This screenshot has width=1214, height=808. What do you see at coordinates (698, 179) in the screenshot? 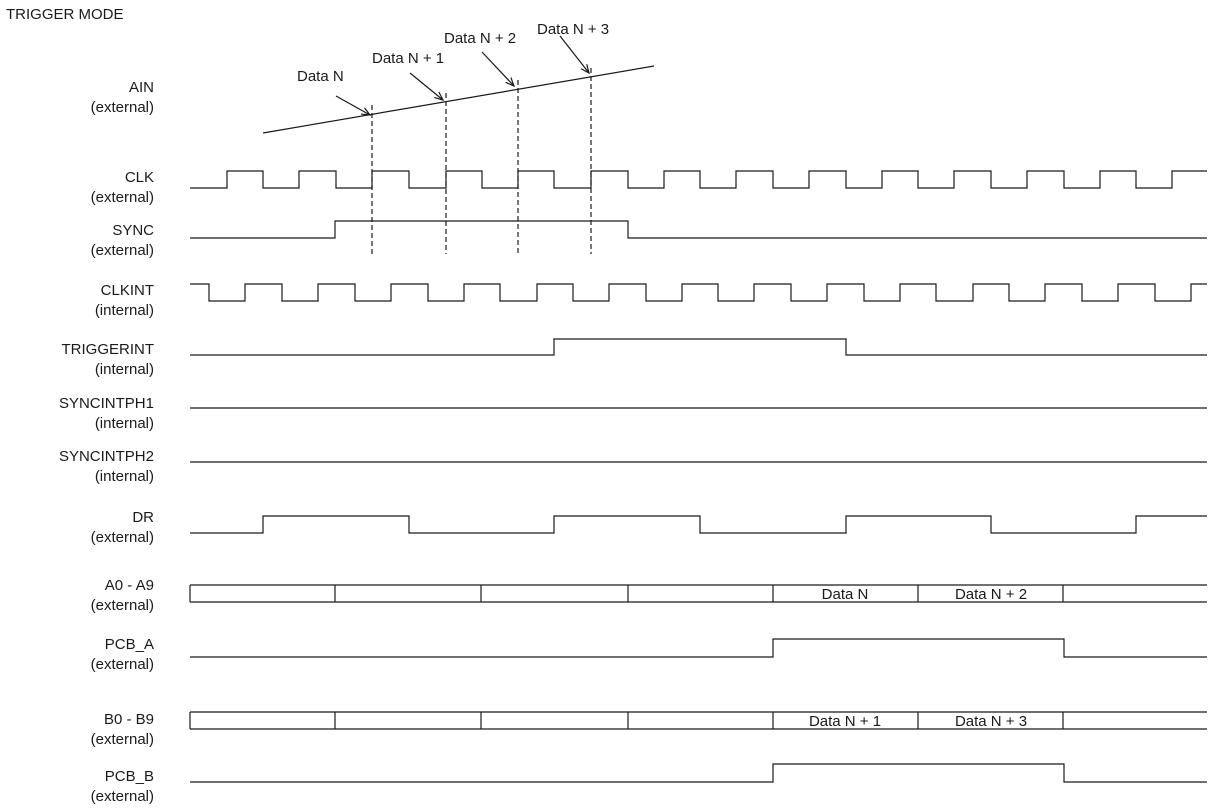
I see `clk-waveform` at bounding box center [698, 179].